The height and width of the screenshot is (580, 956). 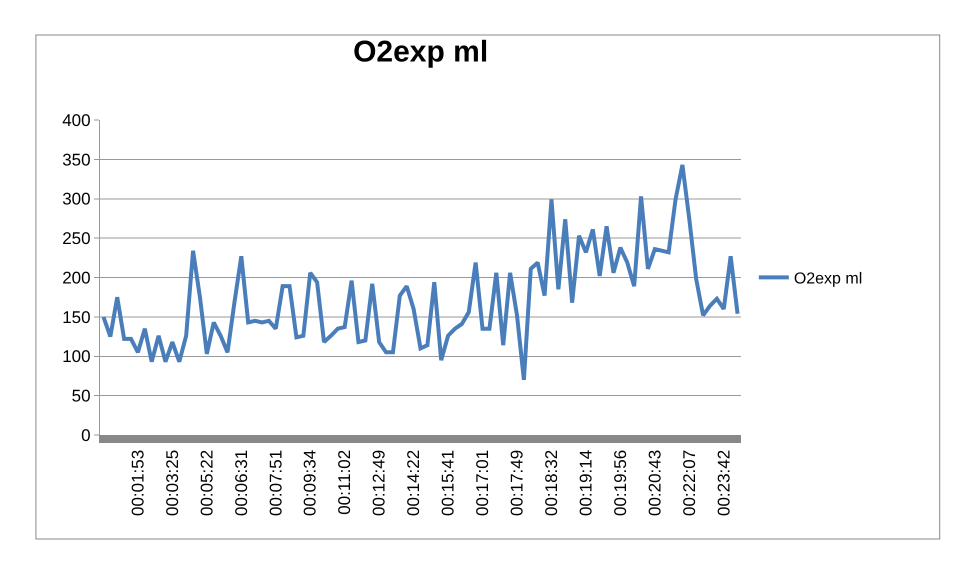 I want to click on y-tick-label: 50, so click(x=81, y=396).